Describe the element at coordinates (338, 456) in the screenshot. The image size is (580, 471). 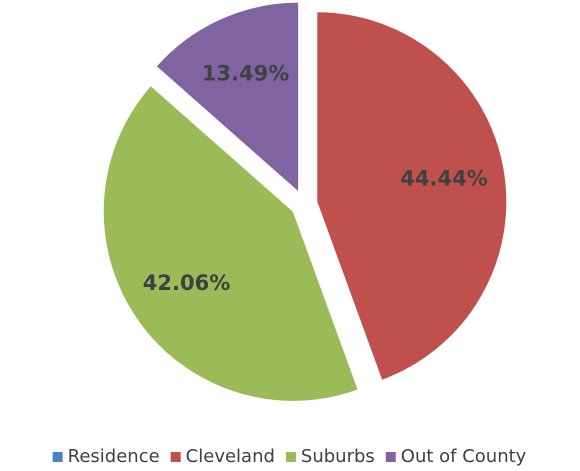
I see `legend-label: Suburbs` at that location.